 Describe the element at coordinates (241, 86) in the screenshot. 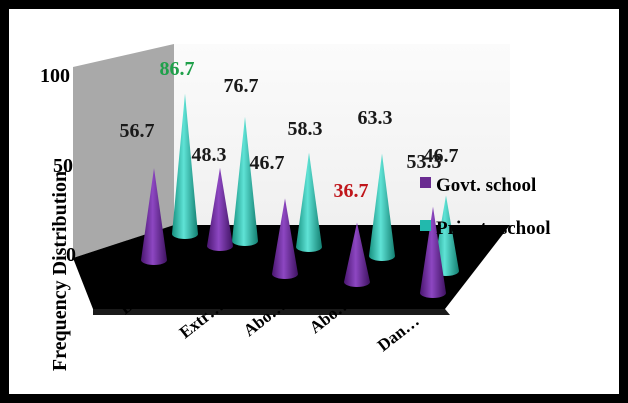

I see `data-label: 76.7` at that location.